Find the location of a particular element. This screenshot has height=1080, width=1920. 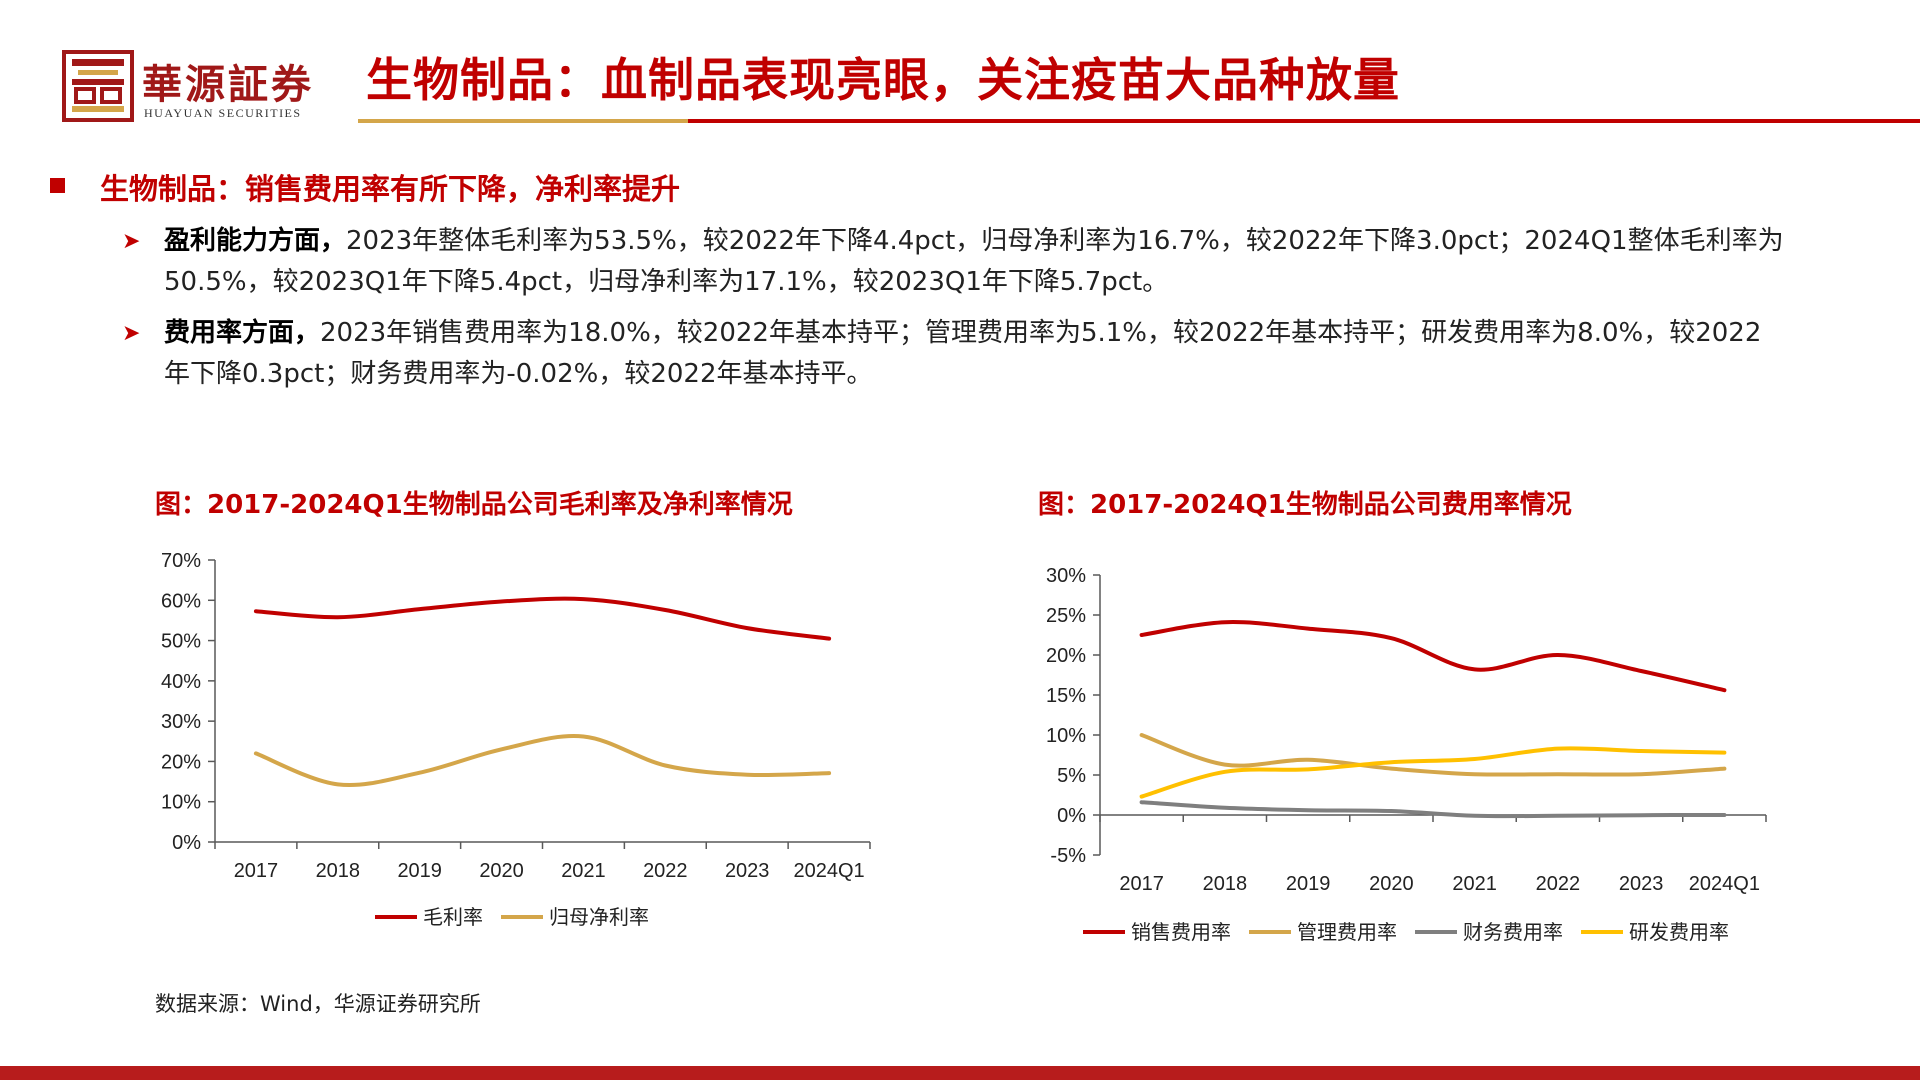

section-heading: 生物制品：销售费用率有所下降，净利率提升 is located at coordinates (390, 189).